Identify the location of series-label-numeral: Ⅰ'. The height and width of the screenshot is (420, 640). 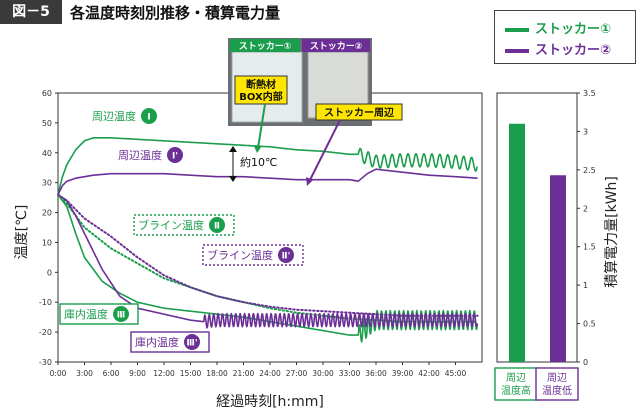
(175, 157).